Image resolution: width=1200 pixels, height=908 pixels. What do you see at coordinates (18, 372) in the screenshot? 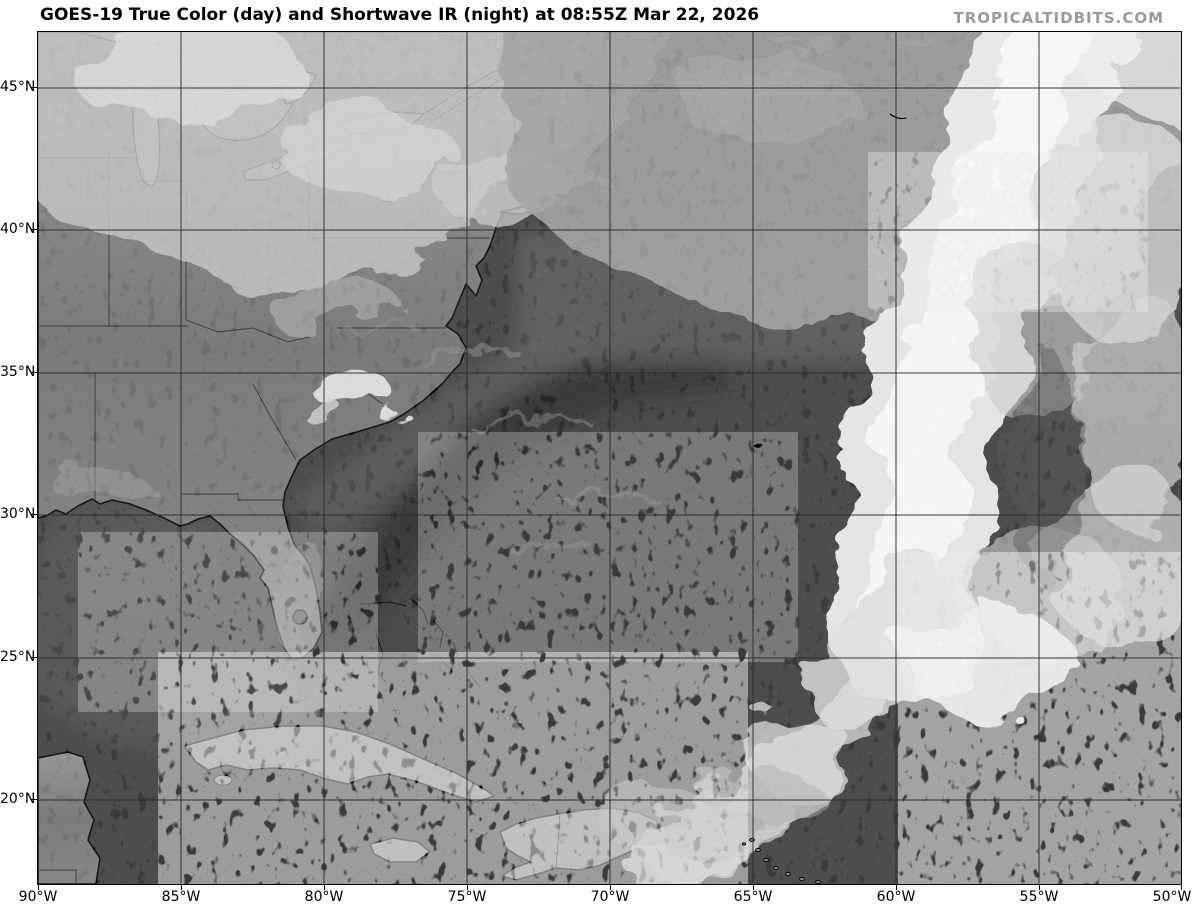
I see `lat-tick-label: 35°N` at bounding box center [18, 372].